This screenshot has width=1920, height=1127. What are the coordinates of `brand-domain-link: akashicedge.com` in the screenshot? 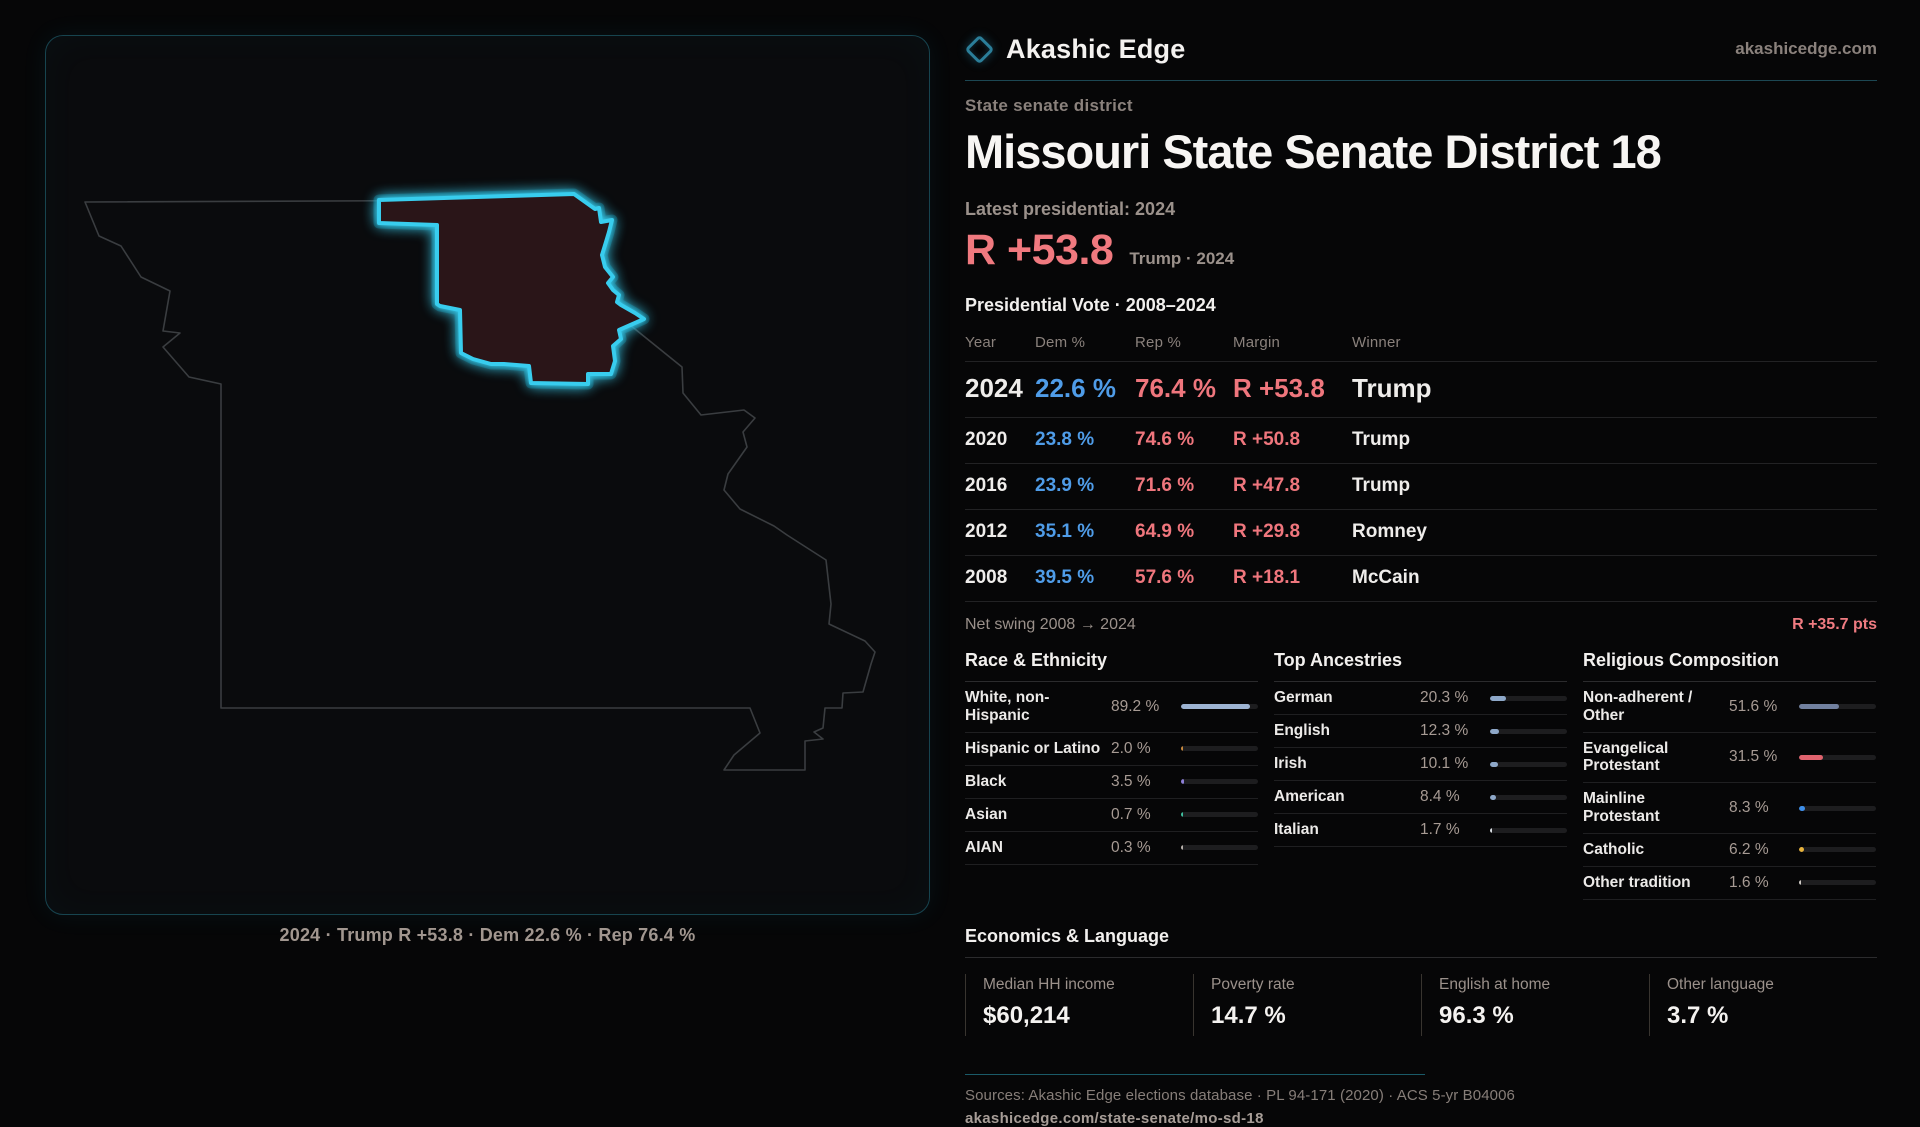 It's located at (1806, 48).